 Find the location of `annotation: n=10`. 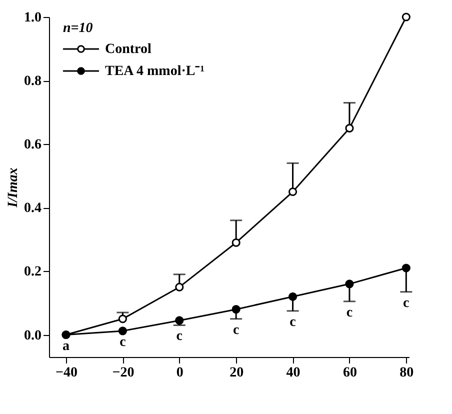

annotation: n=10 is located at coordinates (78, 28).